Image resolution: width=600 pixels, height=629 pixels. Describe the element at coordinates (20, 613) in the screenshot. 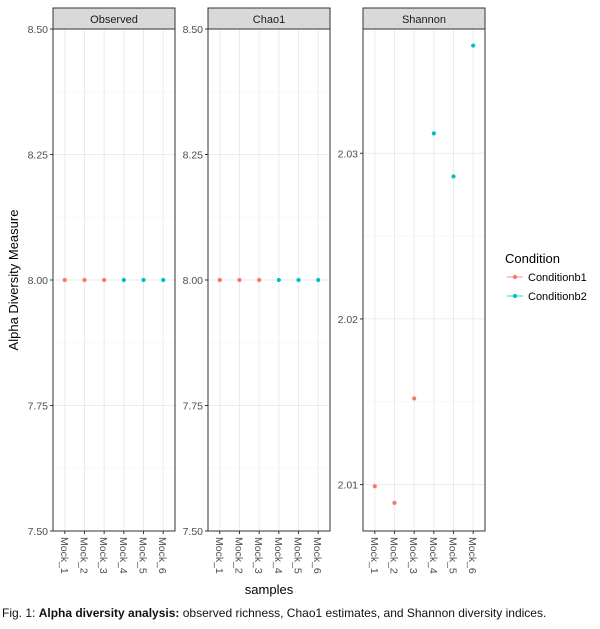

I see `caption-prefix: Fig. 1:` at that location.